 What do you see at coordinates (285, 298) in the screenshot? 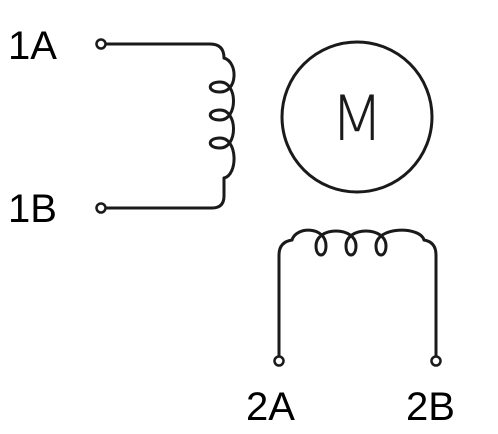
I see `coil-2-left-lead` at bounding box center [285, 298].